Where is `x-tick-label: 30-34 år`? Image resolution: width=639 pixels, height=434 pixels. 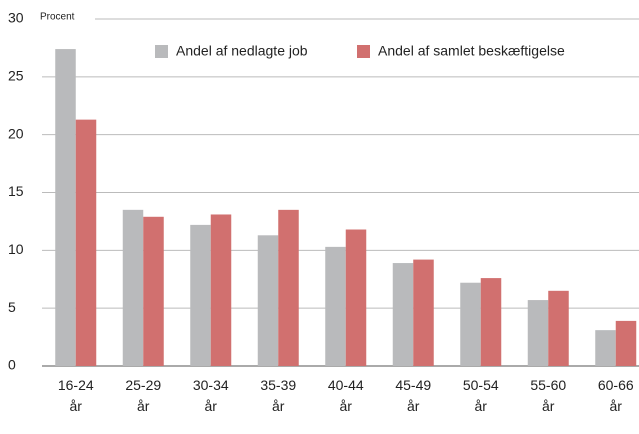
x-tick-label: 30-34 år is located at coordinates (211, 395).